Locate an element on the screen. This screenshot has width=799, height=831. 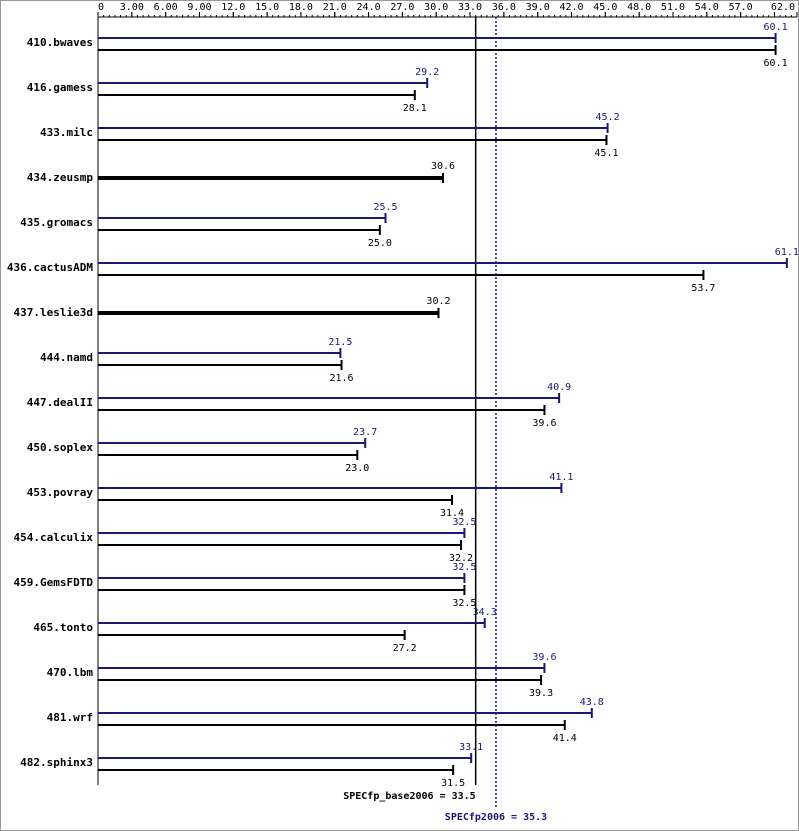
x-tick-label: 54.0 is located at coordinates (707, 7).